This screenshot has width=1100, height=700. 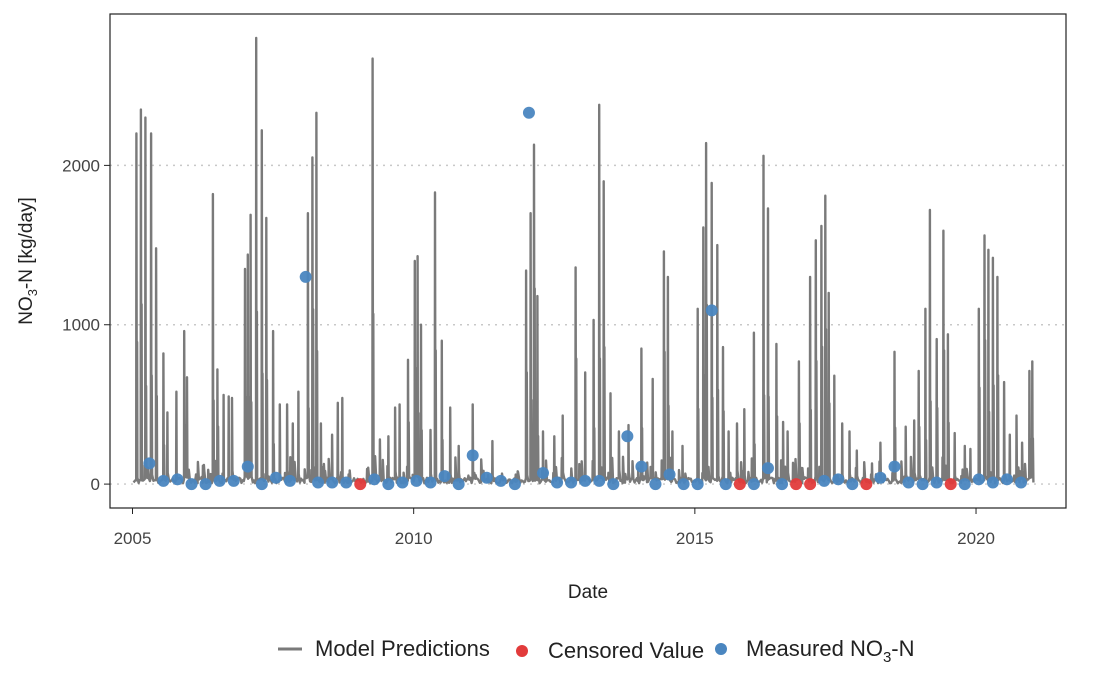 I want to click on y-axis: 0 1000 2000, so click(x=86, y=325).